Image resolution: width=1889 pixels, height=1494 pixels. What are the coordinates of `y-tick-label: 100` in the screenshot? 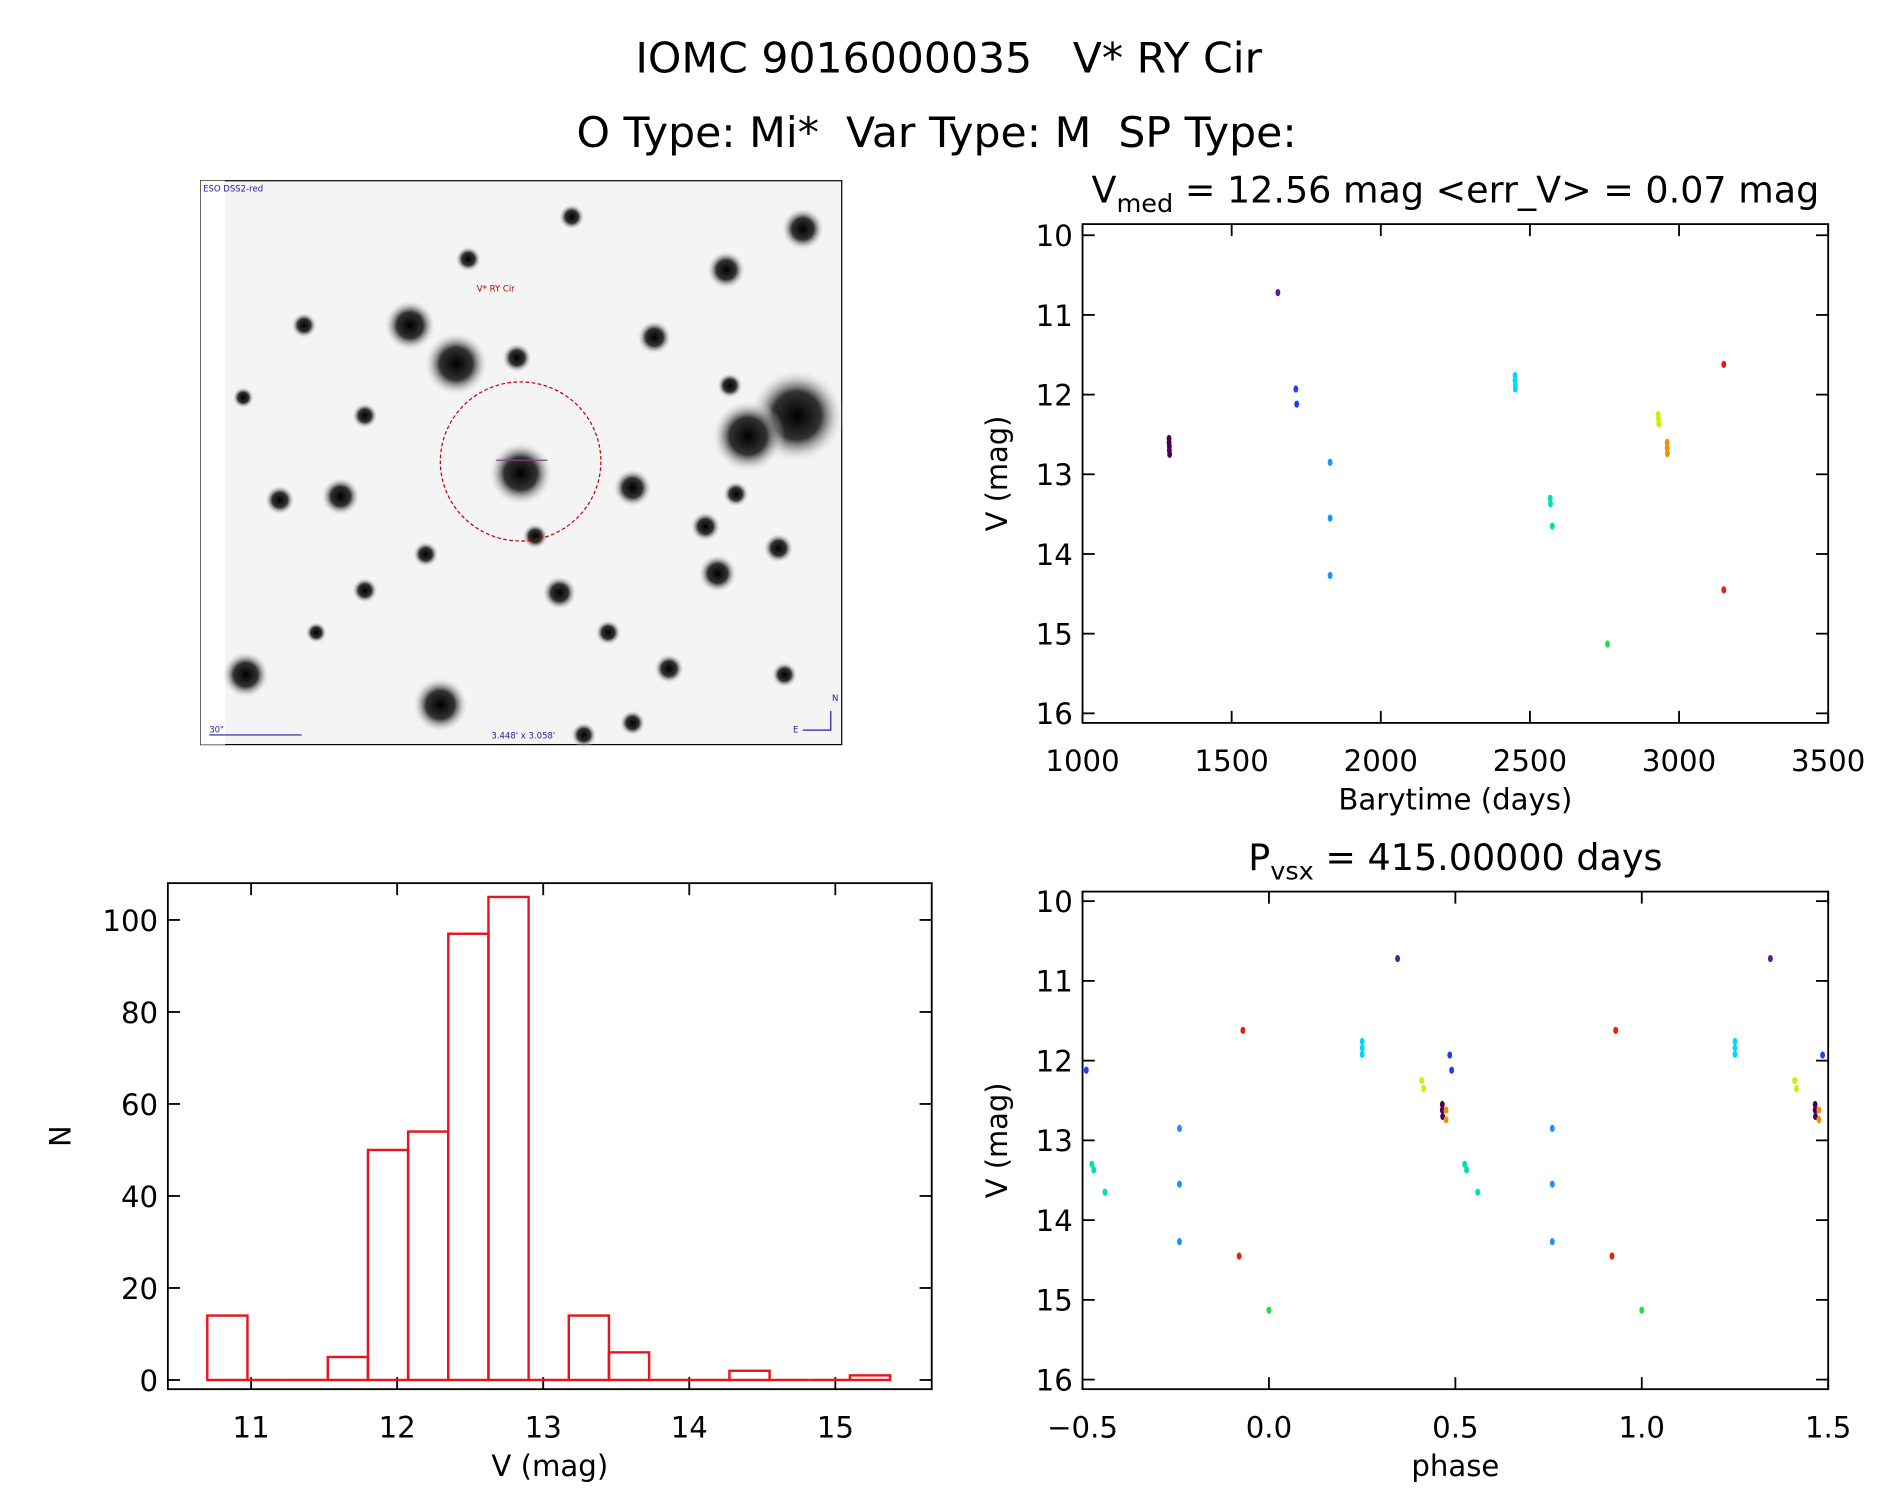 It's located at (130, 921).